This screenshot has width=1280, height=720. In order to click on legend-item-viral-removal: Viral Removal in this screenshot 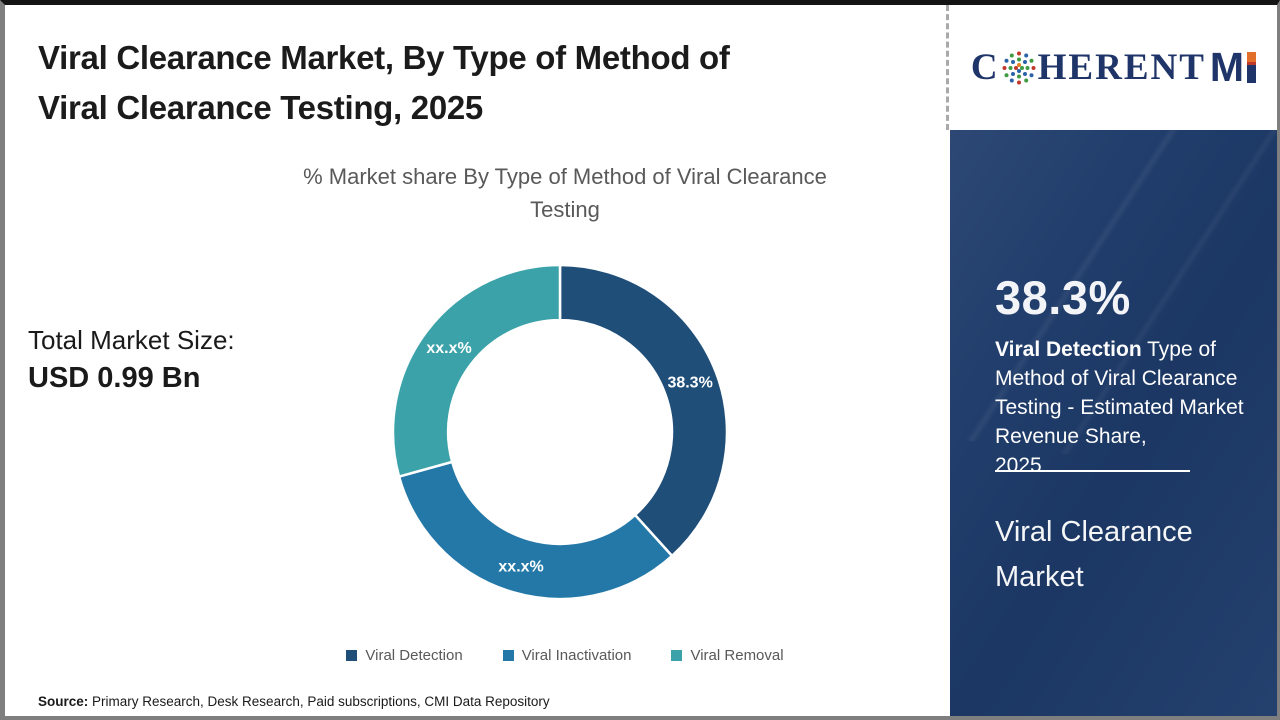, I will do `click(727, 655)`.